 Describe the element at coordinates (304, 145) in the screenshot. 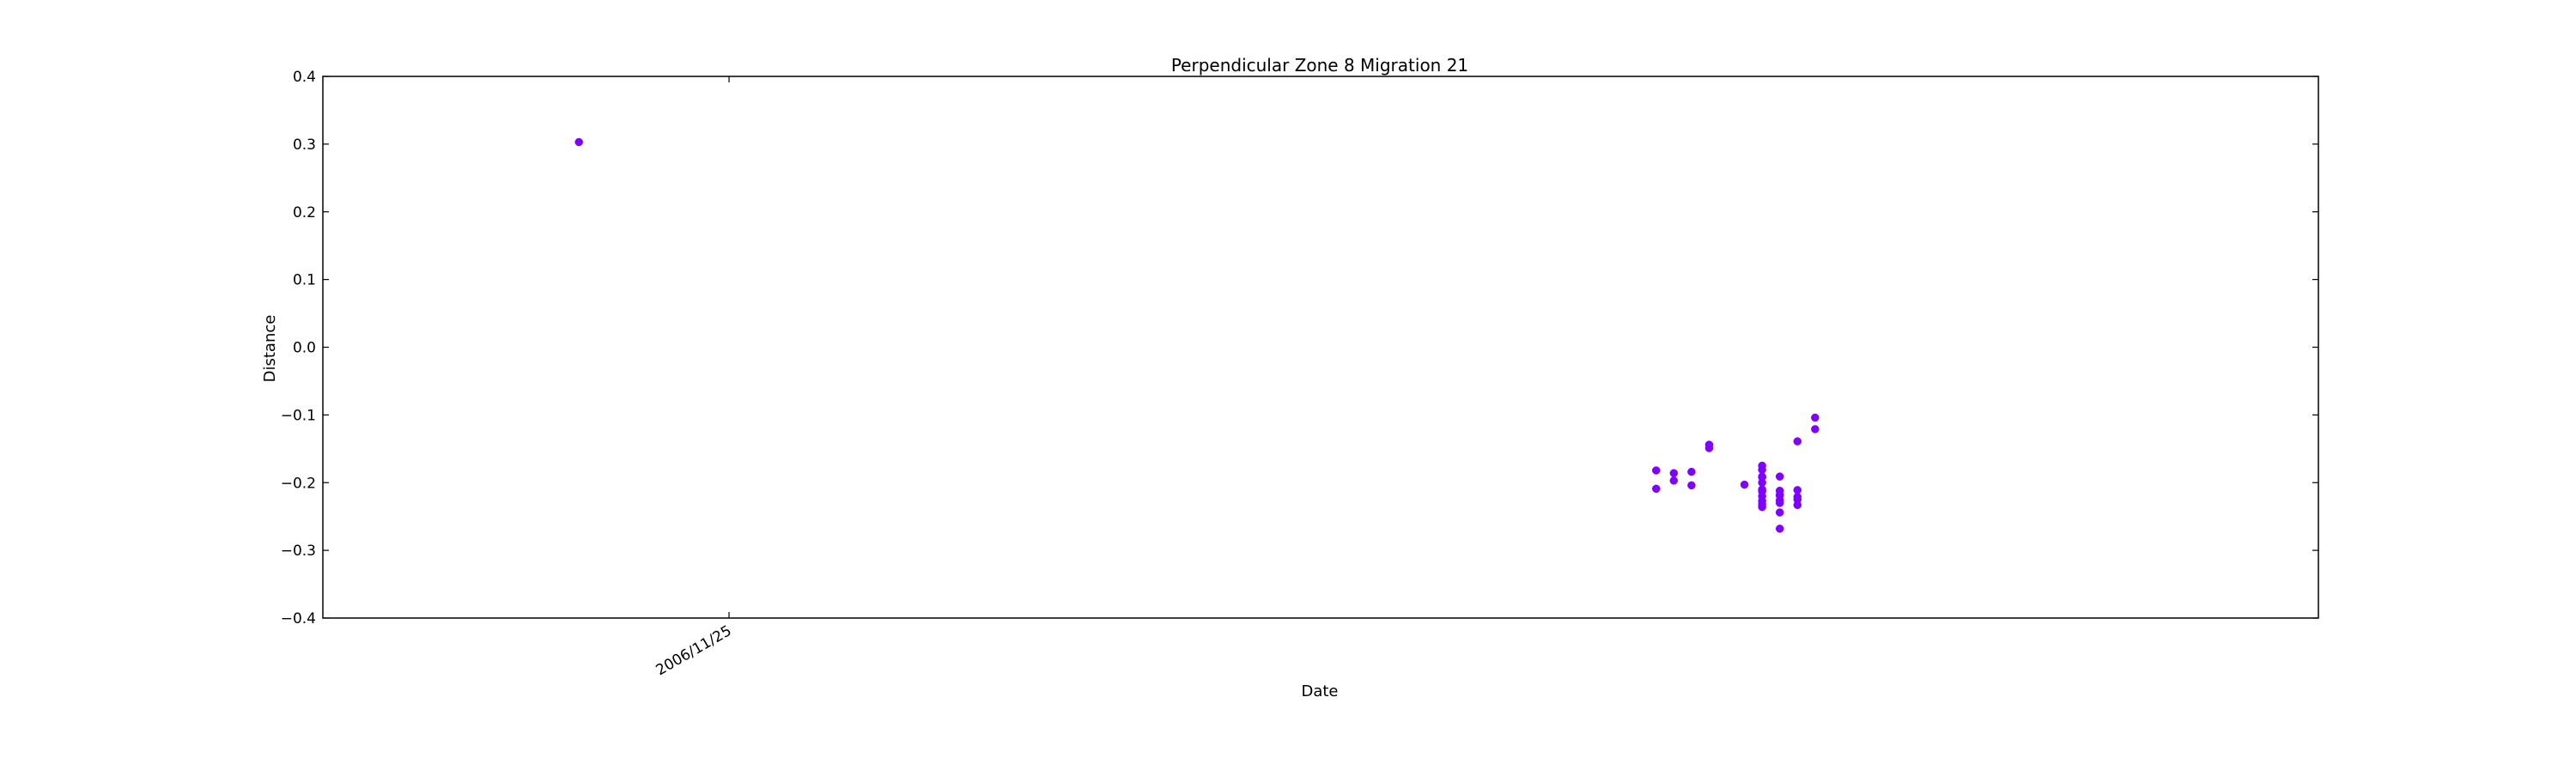

I see `y-tick-label: 0.3` at that location.